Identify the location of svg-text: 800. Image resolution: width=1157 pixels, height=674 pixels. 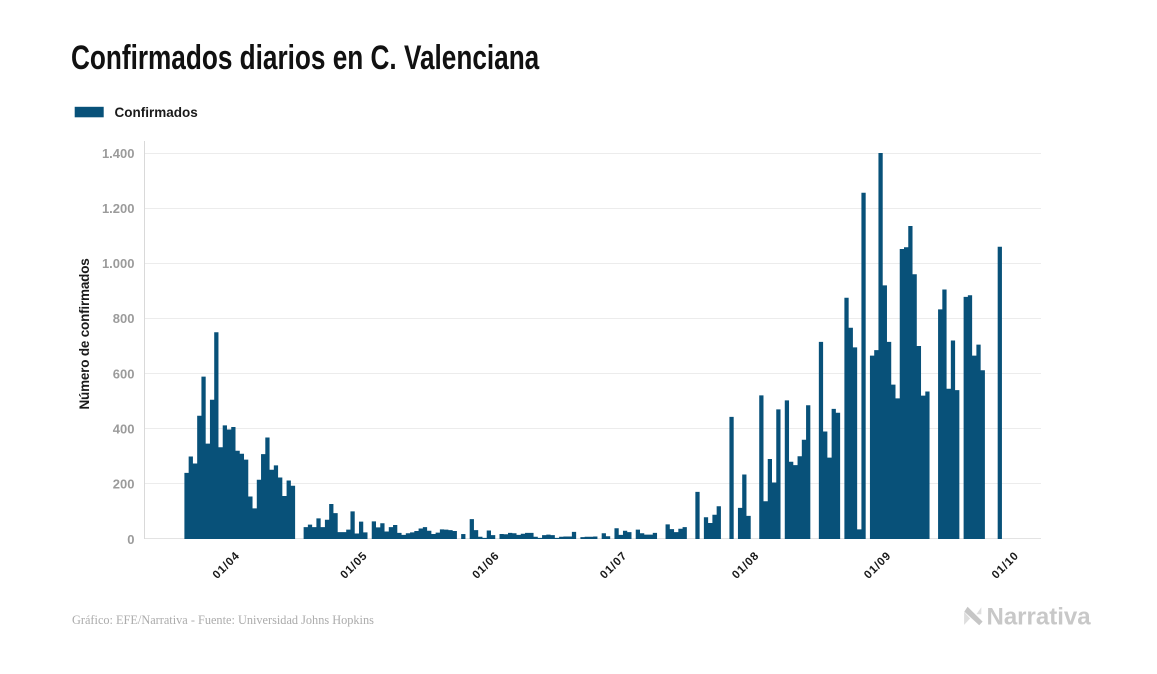
(124, 318).